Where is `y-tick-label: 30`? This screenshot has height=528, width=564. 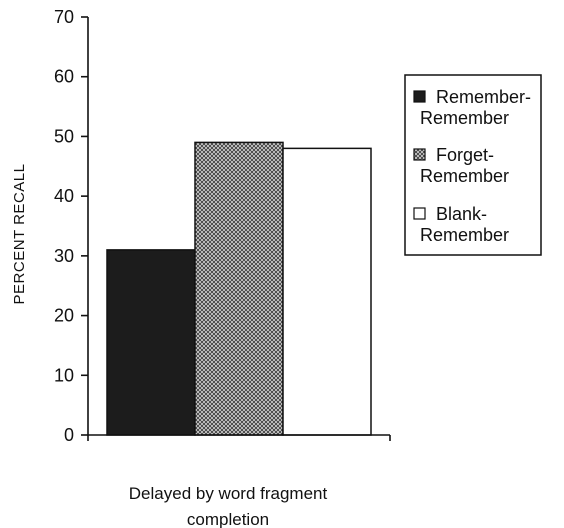
y-tick-label: 30 is located at coordinates (64, 256).